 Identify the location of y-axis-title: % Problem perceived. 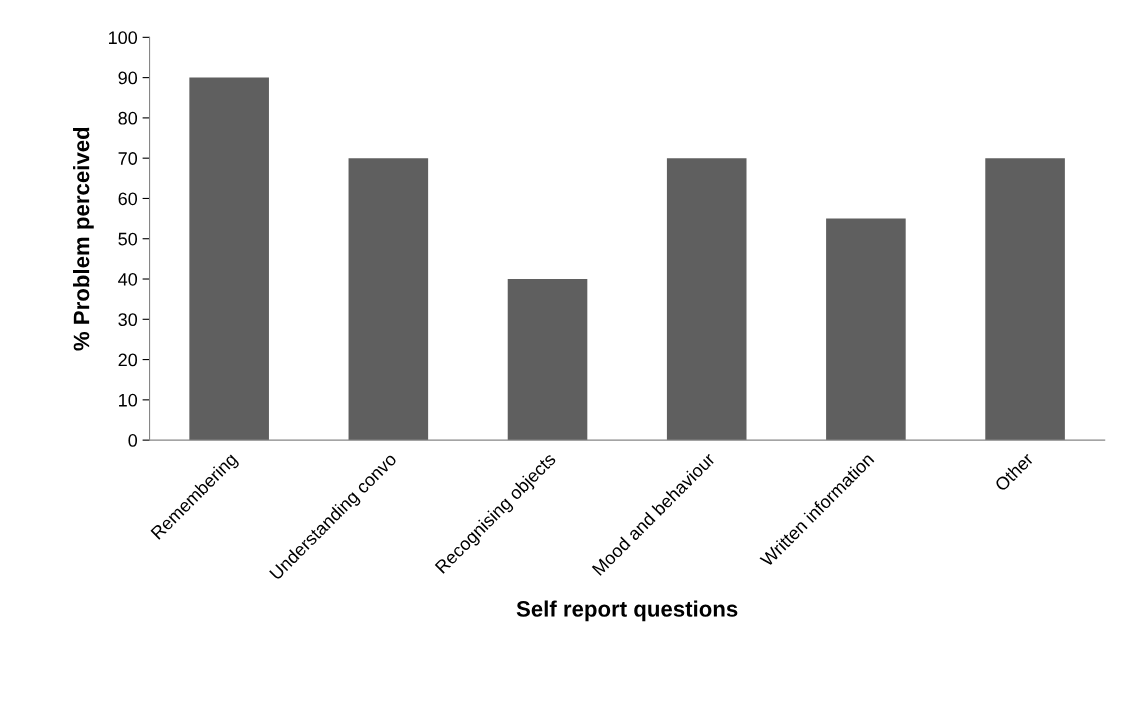
(83, 239).